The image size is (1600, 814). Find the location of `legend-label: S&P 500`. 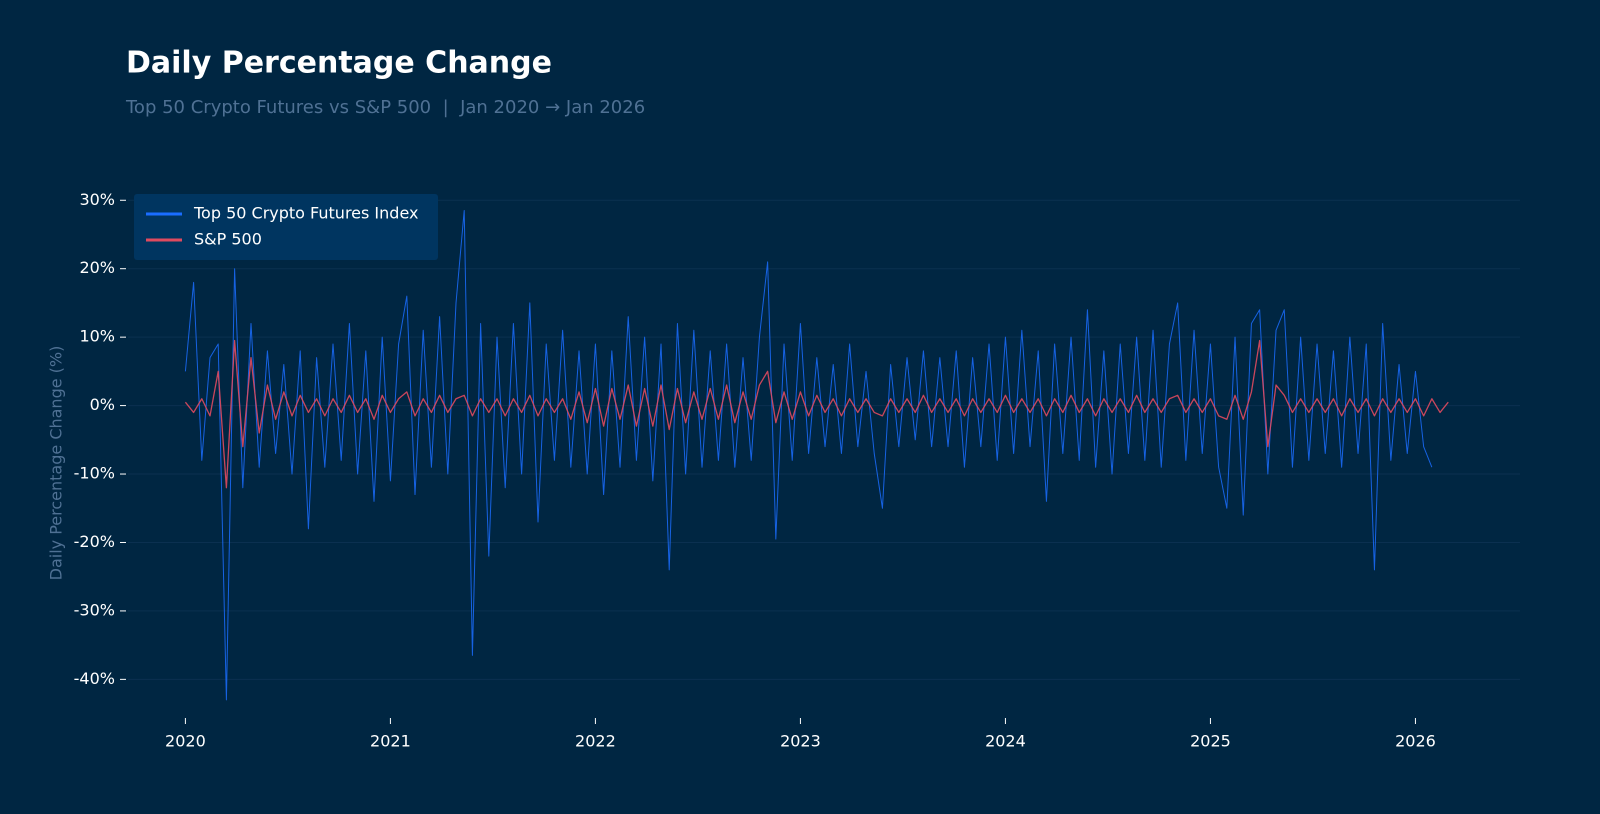

legend-label: S&P 500 is located at coordinates (228, 239).